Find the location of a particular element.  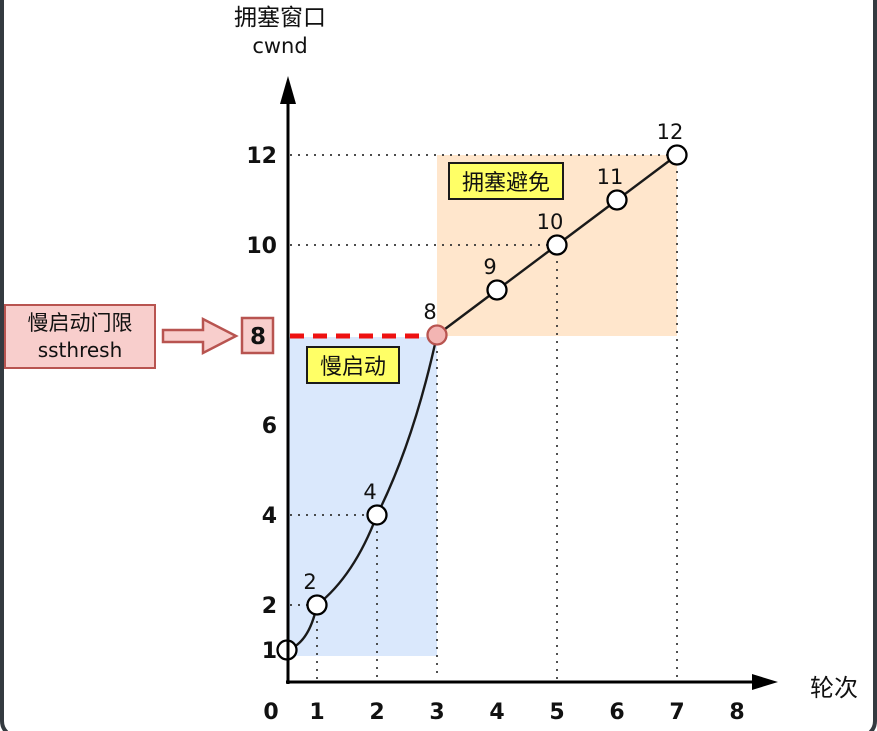

y-tick-label-boxed: 8 is located at coordinates (258, 337).